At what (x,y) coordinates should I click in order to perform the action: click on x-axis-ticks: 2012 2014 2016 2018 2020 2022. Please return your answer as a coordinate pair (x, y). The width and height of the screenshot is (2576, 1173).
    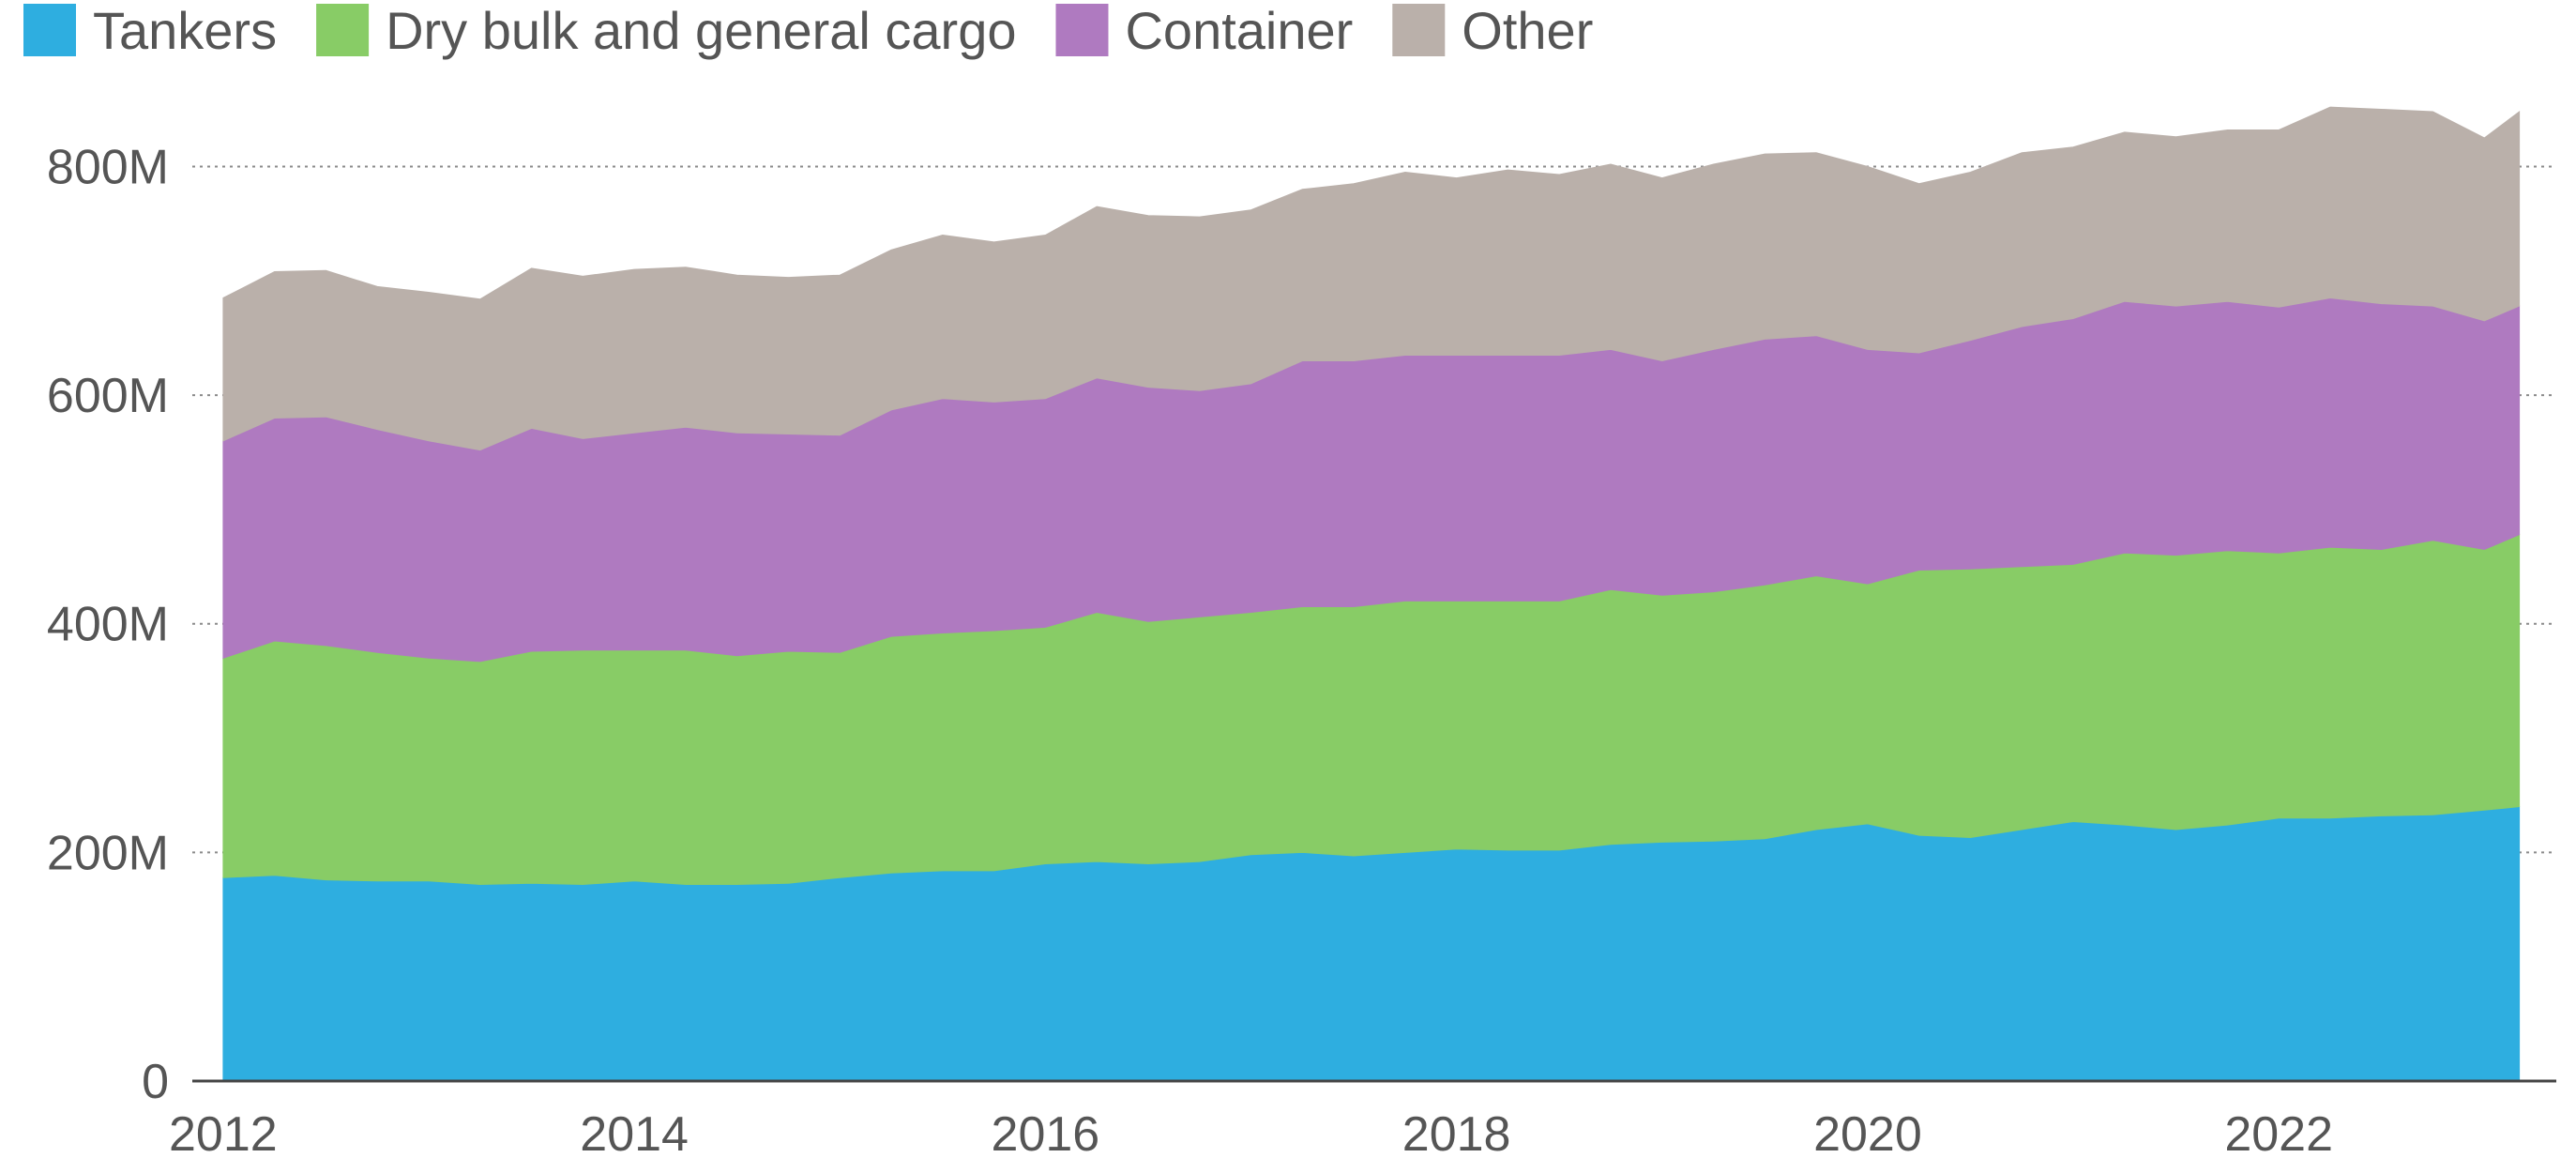
    Looking at the image, I should click on (1251, 1134).